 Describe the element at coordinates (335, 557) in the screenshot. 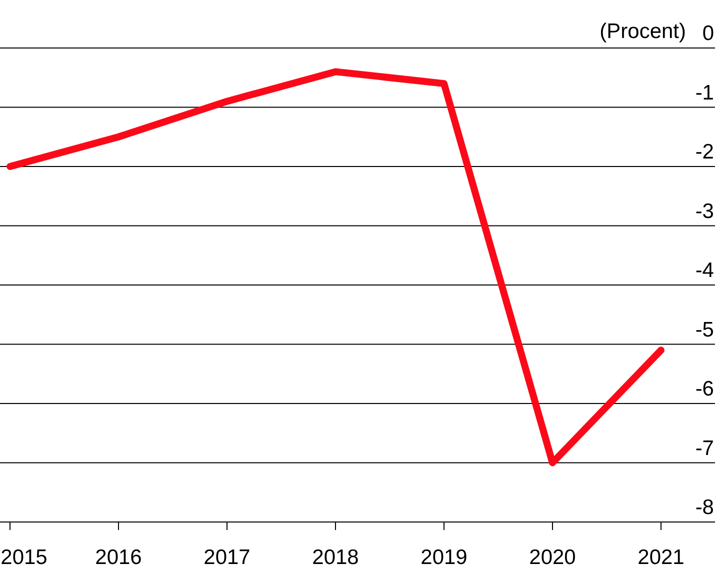

I see `x-tick-label: 2018` at that location.